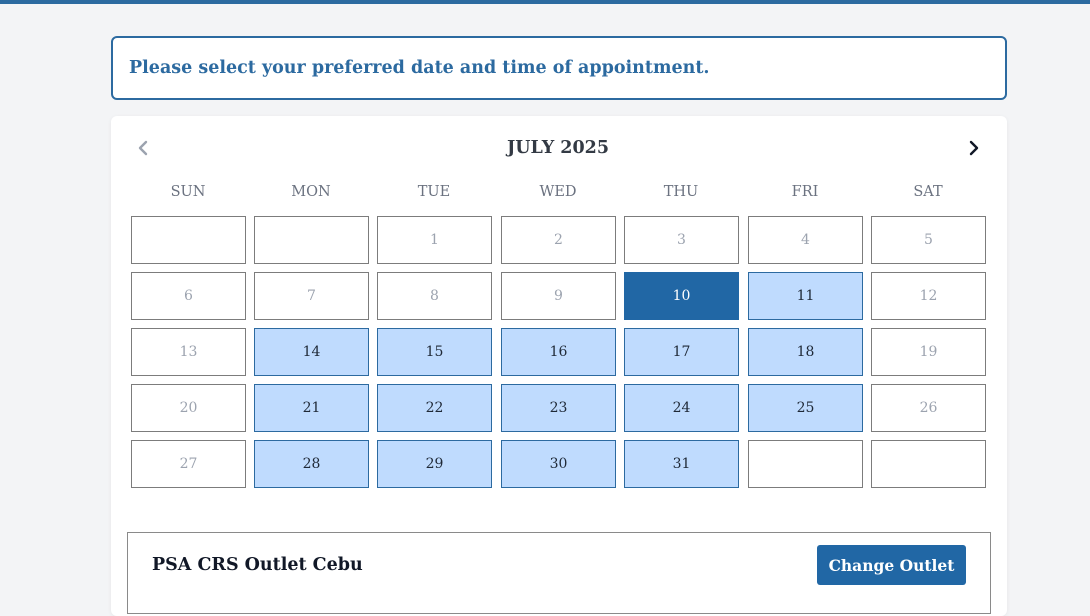  I want to click on outlet-name: PSA CRS Outlet Cebu, so click(257, 565).